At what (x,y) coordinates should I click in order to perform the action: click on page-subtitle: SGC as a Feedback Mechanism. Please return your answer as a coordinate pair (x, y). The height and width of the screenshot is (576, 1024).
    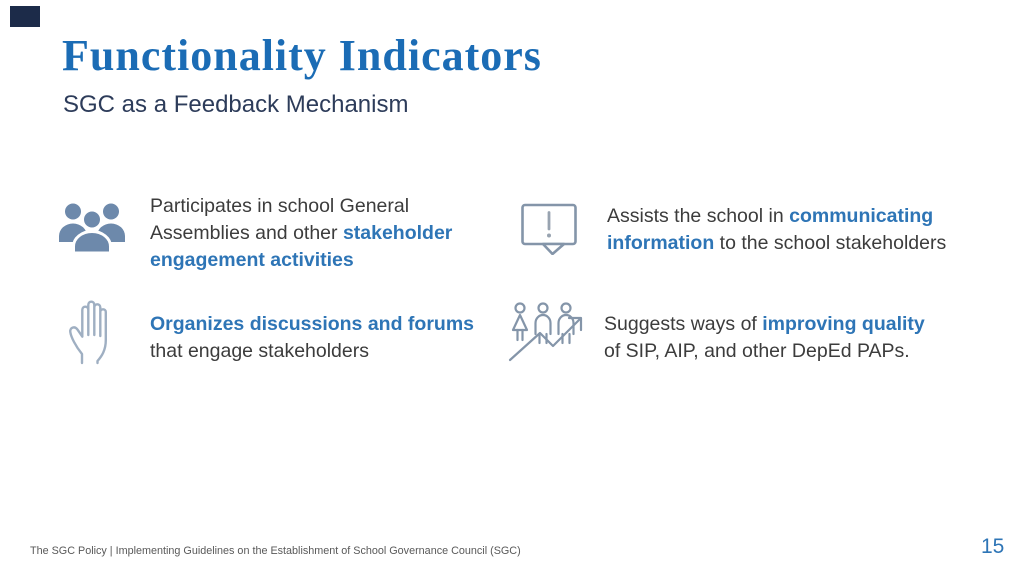
    Looking at the image, I should click on (236, 104).